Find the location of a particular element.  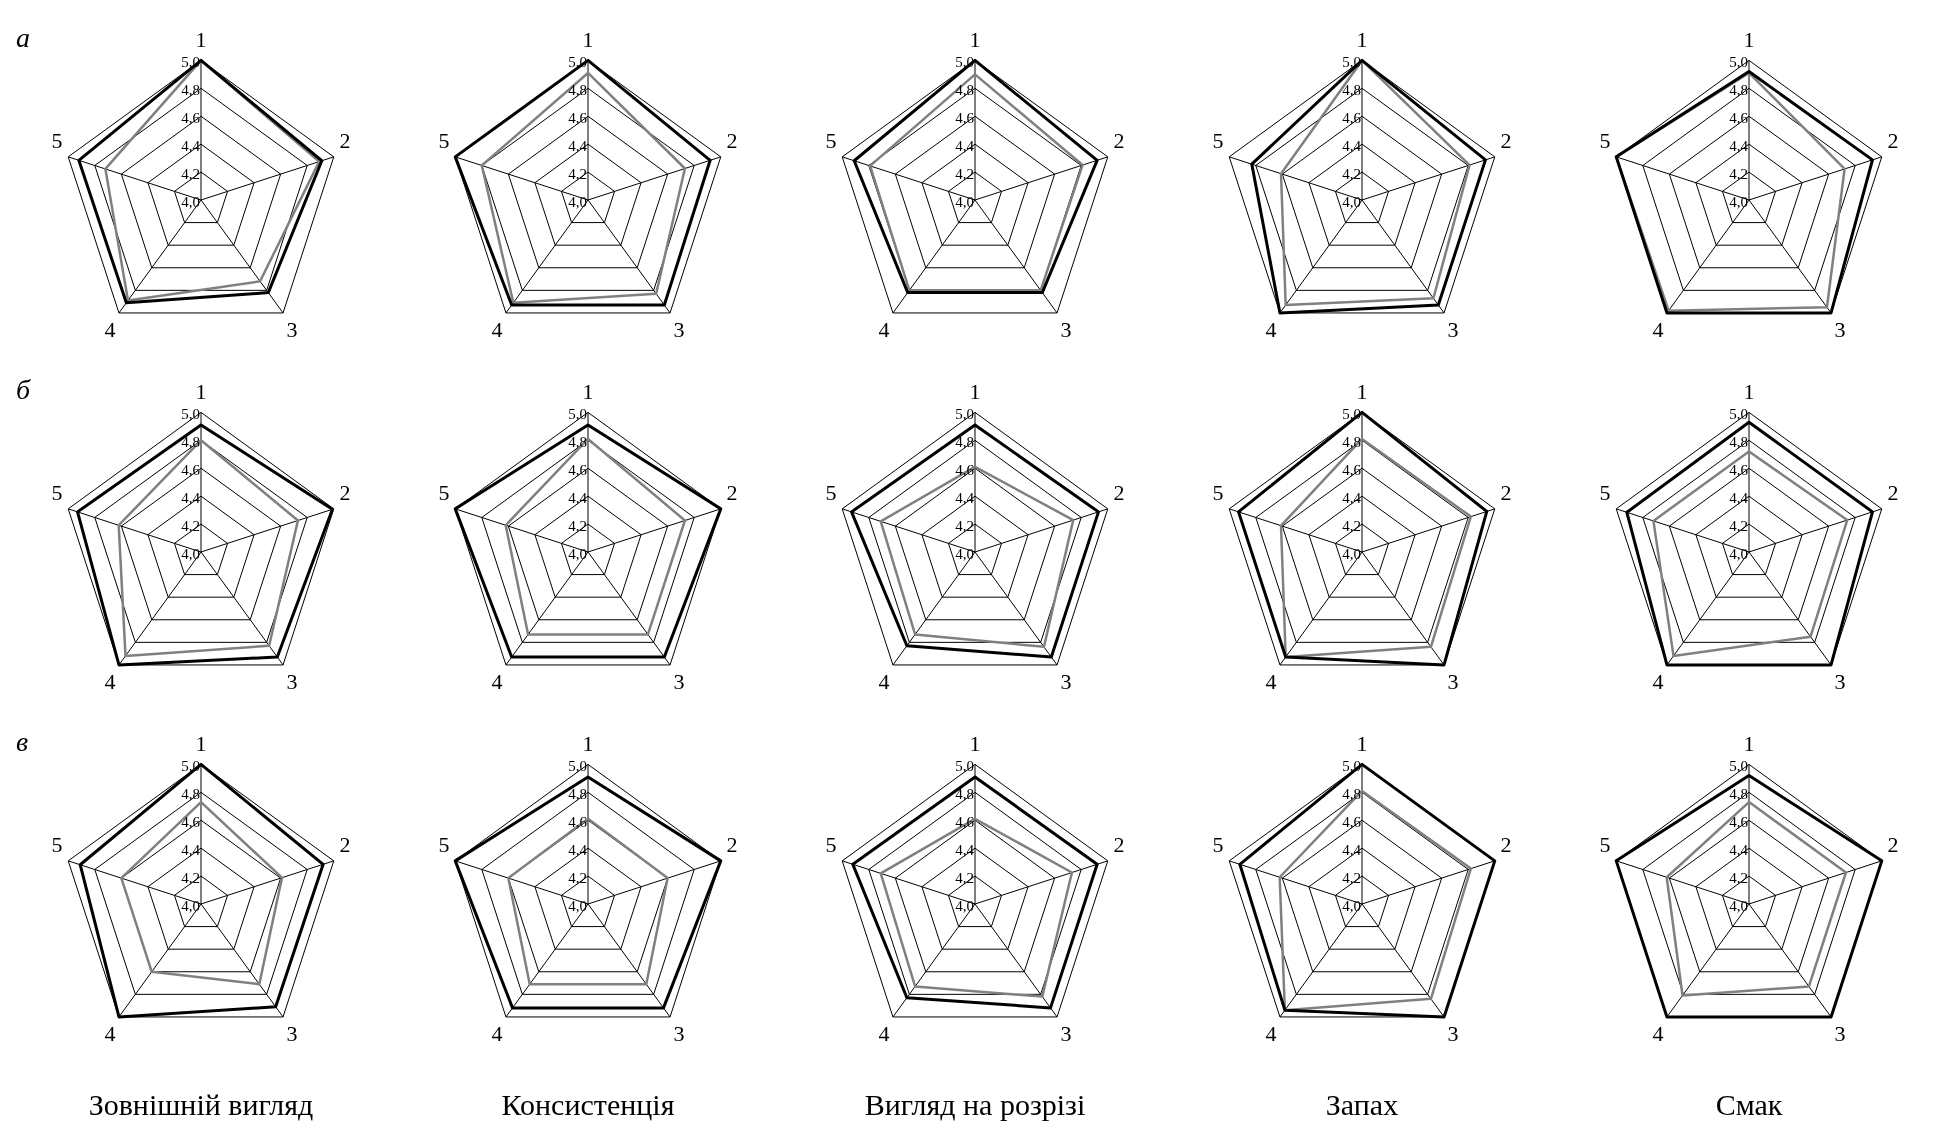

text: в is located at coordinates (22, 742).